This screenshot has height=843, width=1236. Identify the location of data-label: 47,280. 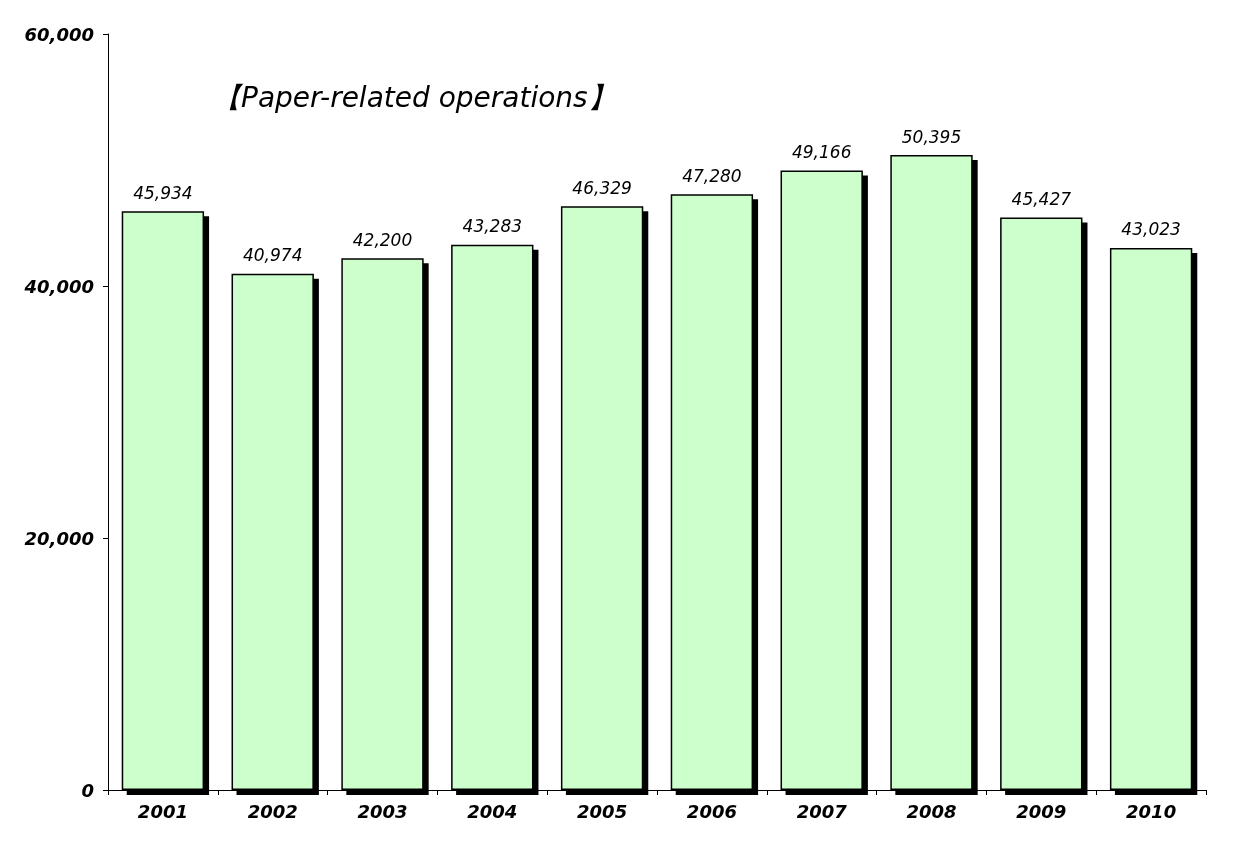
(712, 175).